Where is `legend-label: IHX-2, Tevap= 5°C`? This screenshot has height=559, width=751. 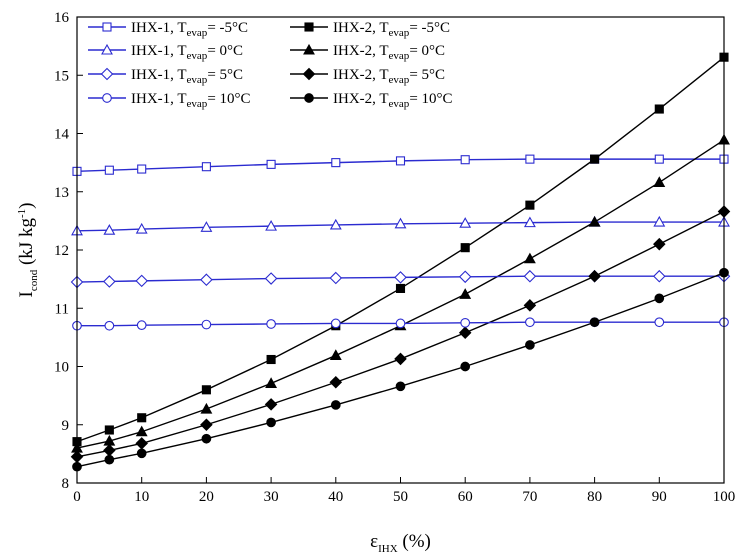
legend-label: IHX-2, Tevap= 5°C is located at coordinates (389, 76).